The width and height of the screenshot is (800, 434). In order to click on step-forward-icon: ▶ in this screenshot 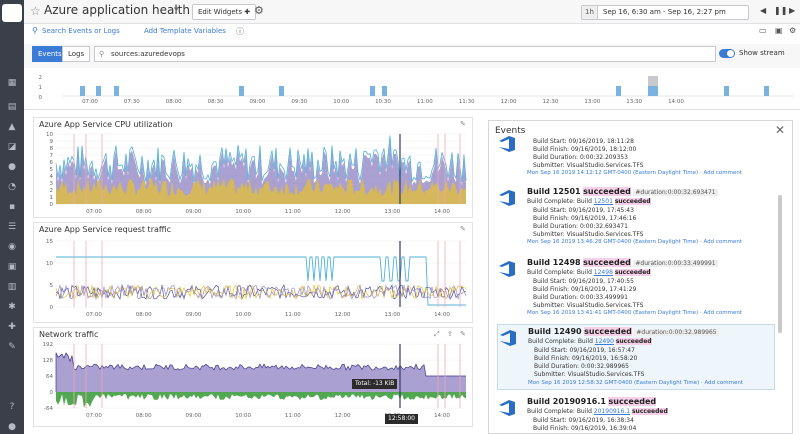, I will do `click(792, 10)`.